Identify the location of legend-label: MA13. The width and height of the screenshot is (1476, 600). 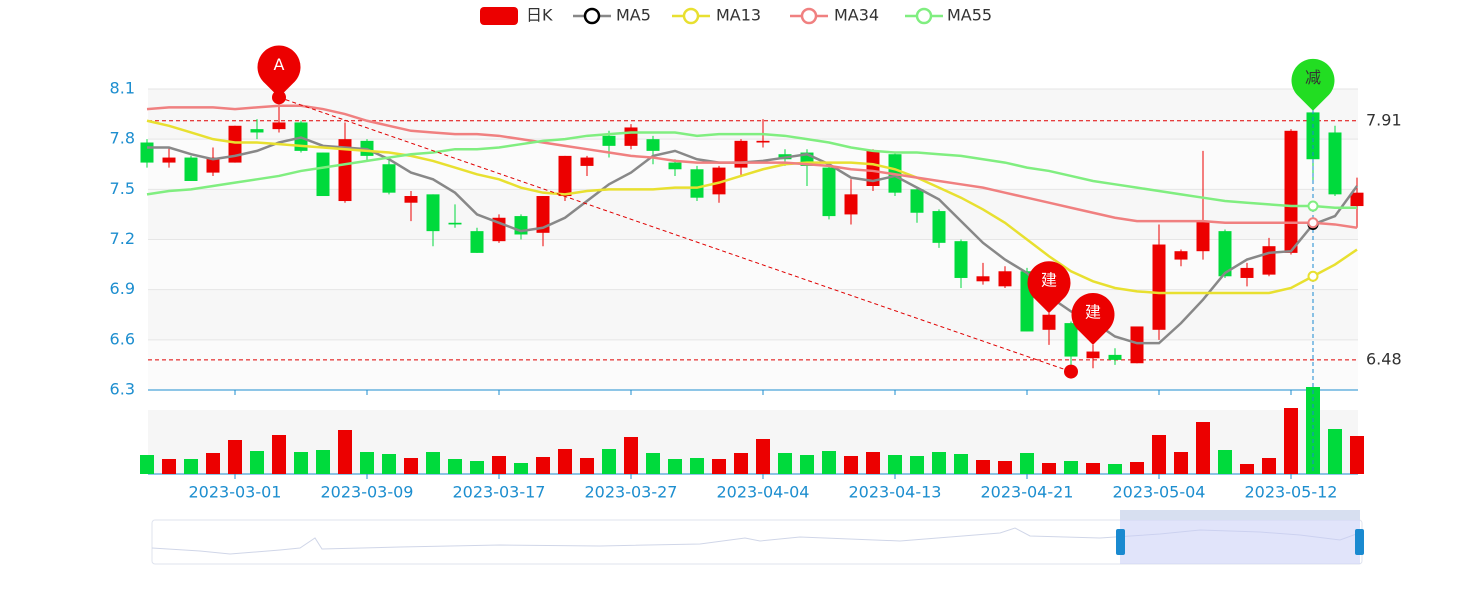
(738, 15).